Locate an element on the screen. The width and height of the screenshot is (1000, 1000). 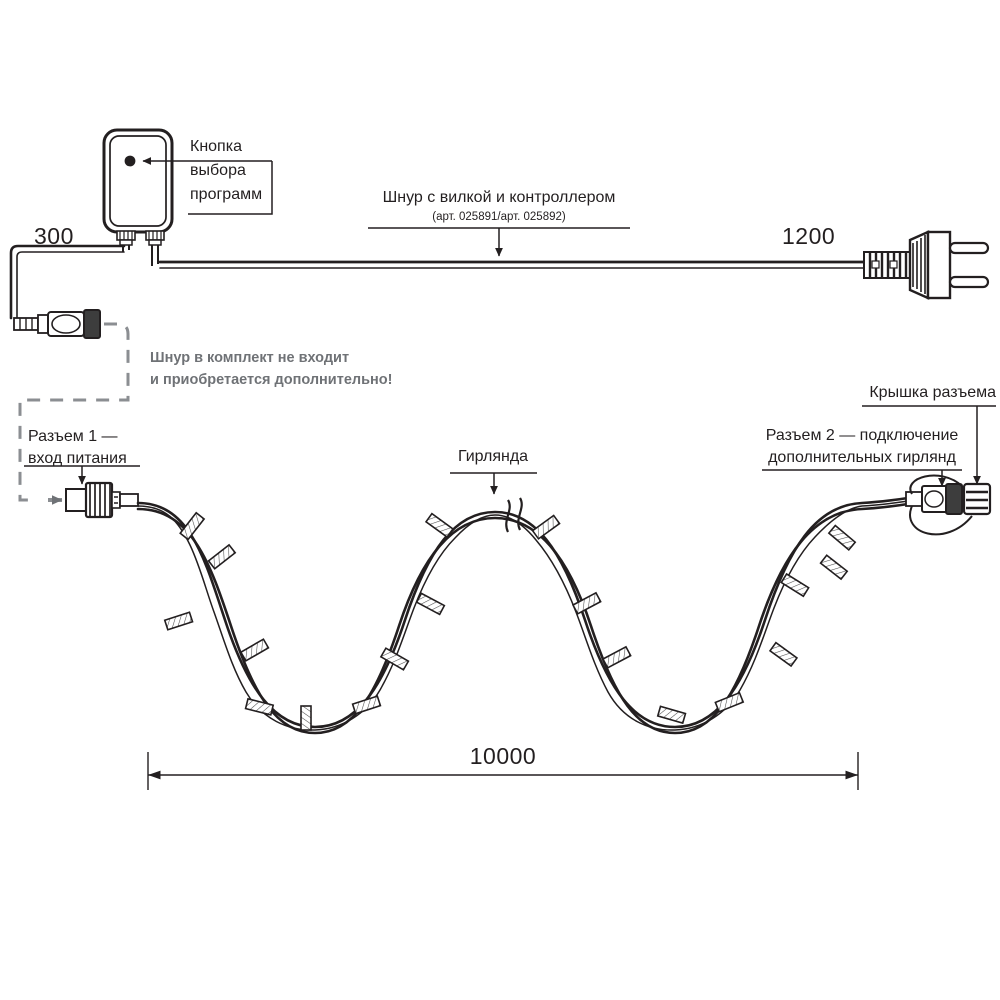
dimension-1200-label: 1200 is located at coordinates (809, 236).